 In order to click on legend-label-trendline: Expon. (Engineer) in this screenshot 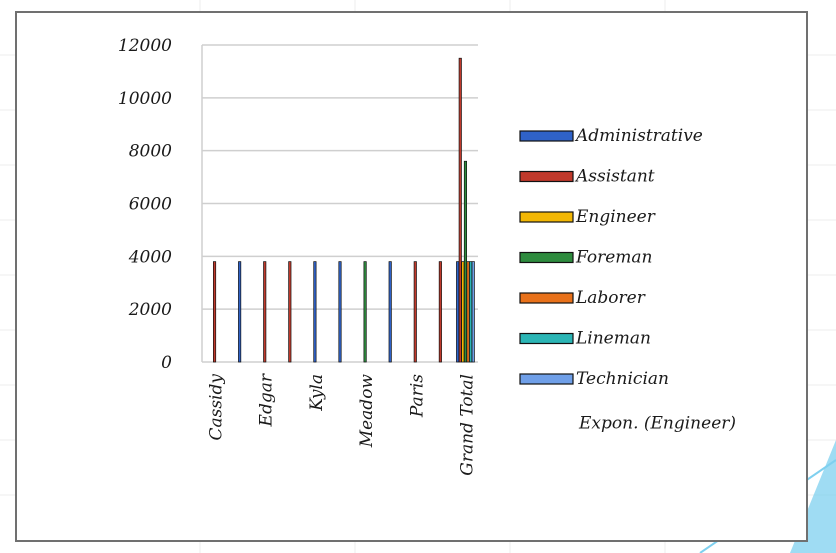, I will do `click(657, 424)`.